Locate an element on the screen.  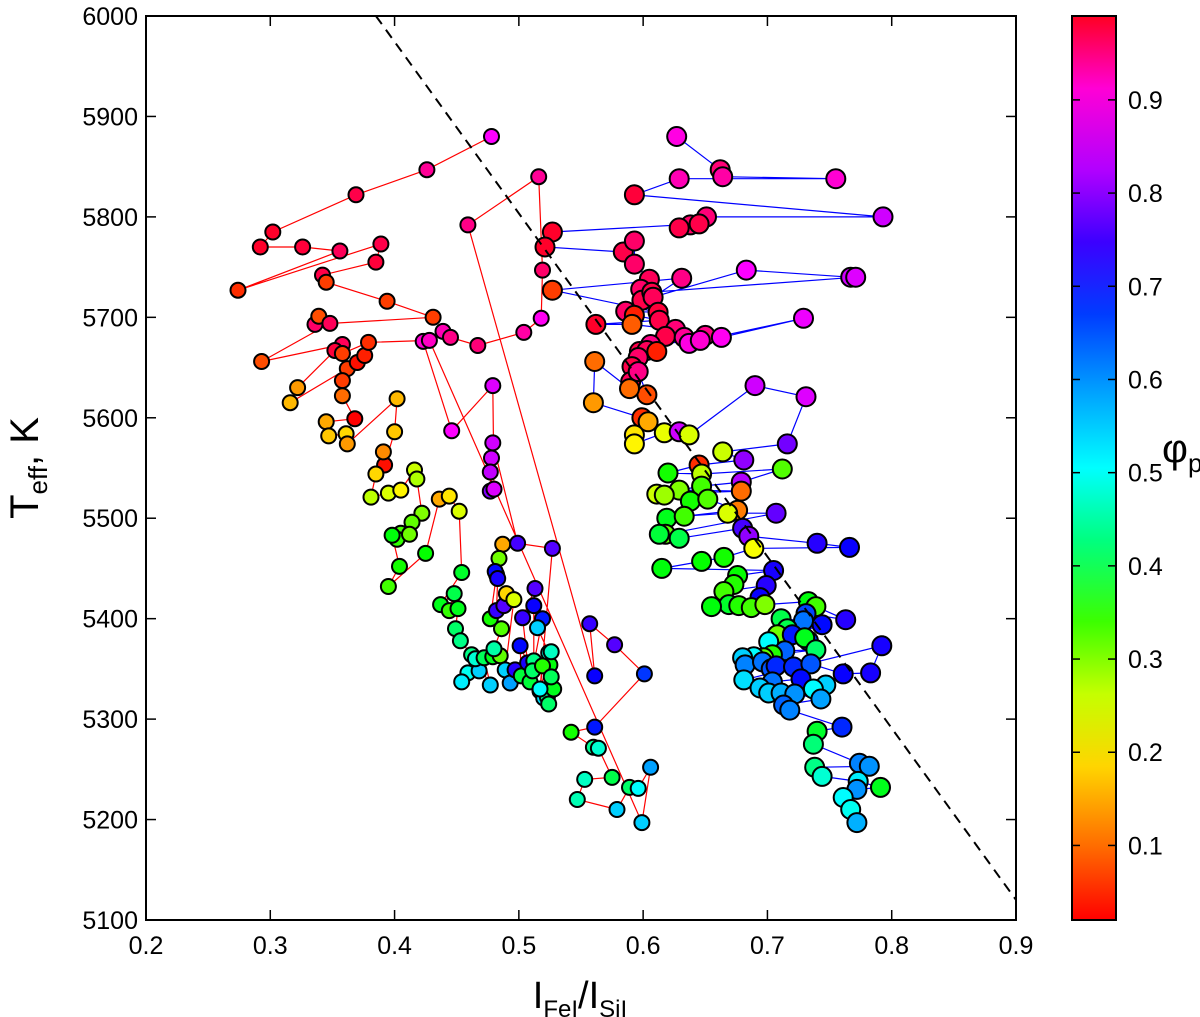
colorbar-tick-label: 0.3 is located at coordinates (1145, 660).